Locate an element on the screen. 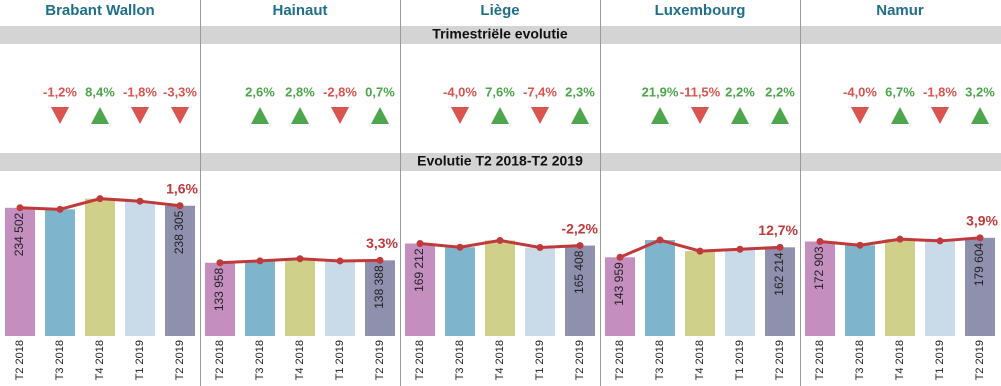  section-title: Evolutie T2 2018-T2 2019 is located at coordinates (500, 161).